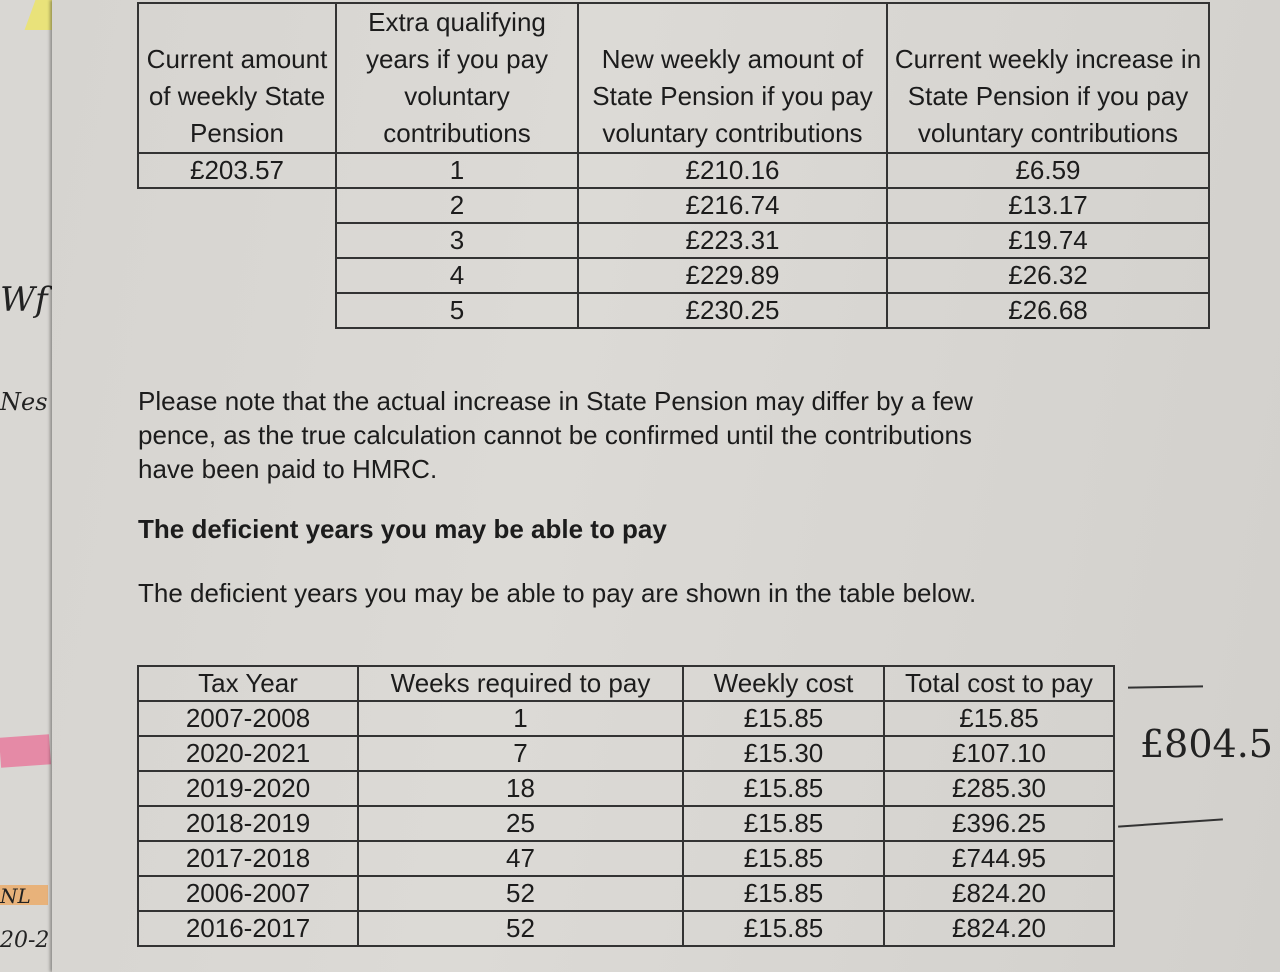 The height and width of the screenshot is (972, 1280). I want to click on tax-year-cell: 2007-2008, so click(248, 718).